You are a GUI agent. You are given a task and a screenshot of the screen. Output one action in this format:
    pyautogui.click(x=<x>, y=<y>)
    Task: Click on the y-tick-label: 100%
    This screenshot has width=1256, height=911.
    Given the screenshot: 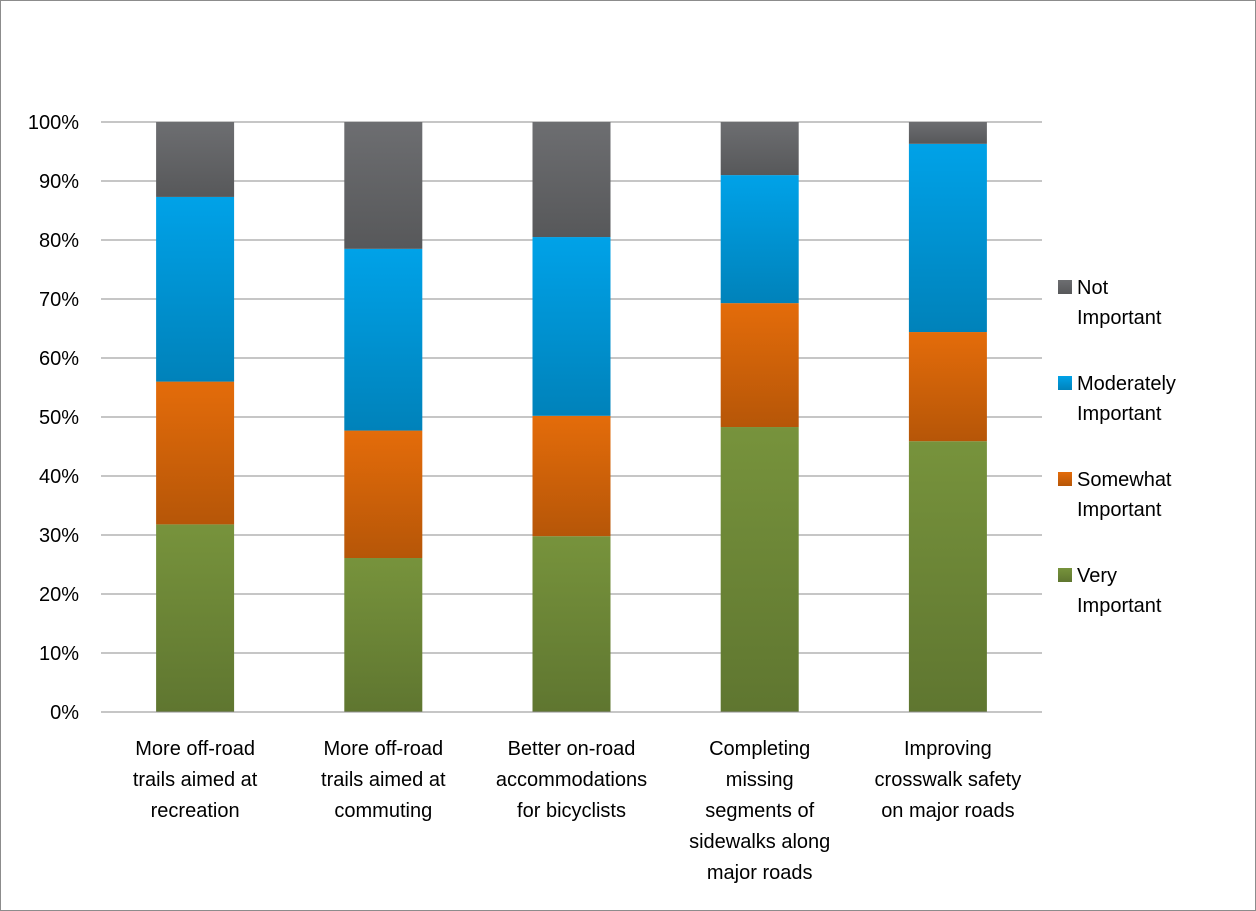 What is the action you would take?
    pyautogui.click(x=53, y=123)
    